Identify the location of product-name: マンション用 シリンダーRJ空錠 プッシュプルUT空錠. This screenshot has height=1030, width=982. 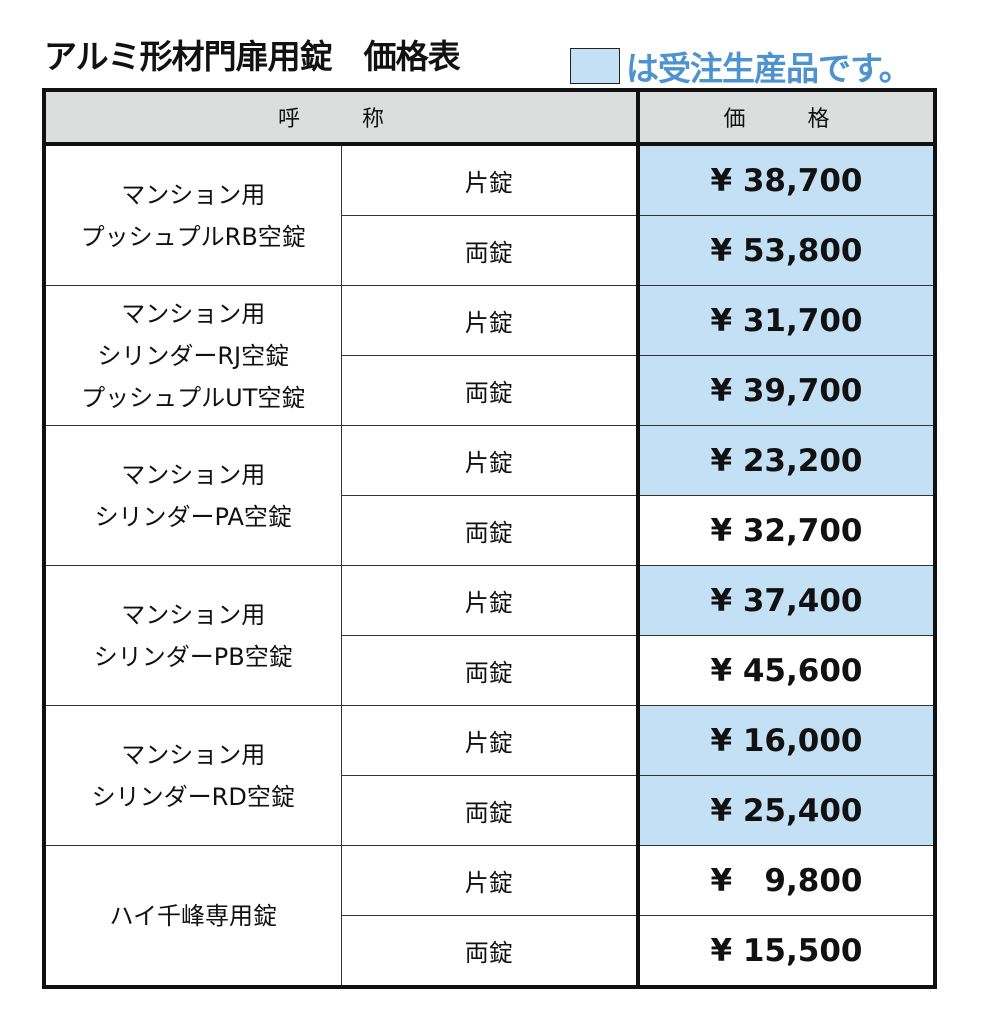
(192, 355).